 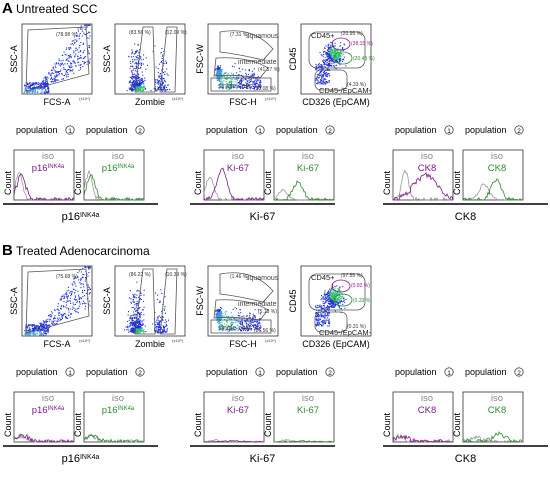 What do you see at coordinates (360, 286) in the screenshot?
I see `gate-percent: (0.82 %)` at bounding box center [360, 286].